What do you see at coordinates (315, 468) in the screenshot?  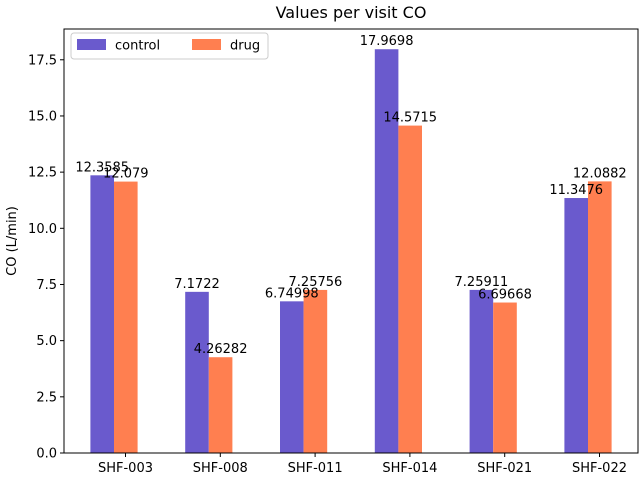 I see `x-tick-label: SHF-011` at bounding box center [315, 468].